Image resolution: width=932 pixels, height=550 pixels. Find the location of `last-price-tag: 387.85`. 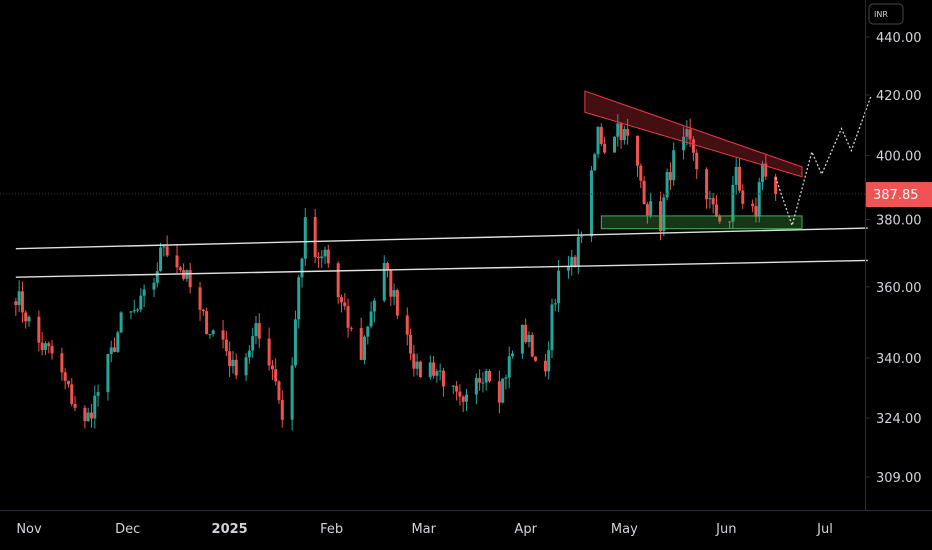

last-price-tag: 387.85 is located at coordinates (899, 195).